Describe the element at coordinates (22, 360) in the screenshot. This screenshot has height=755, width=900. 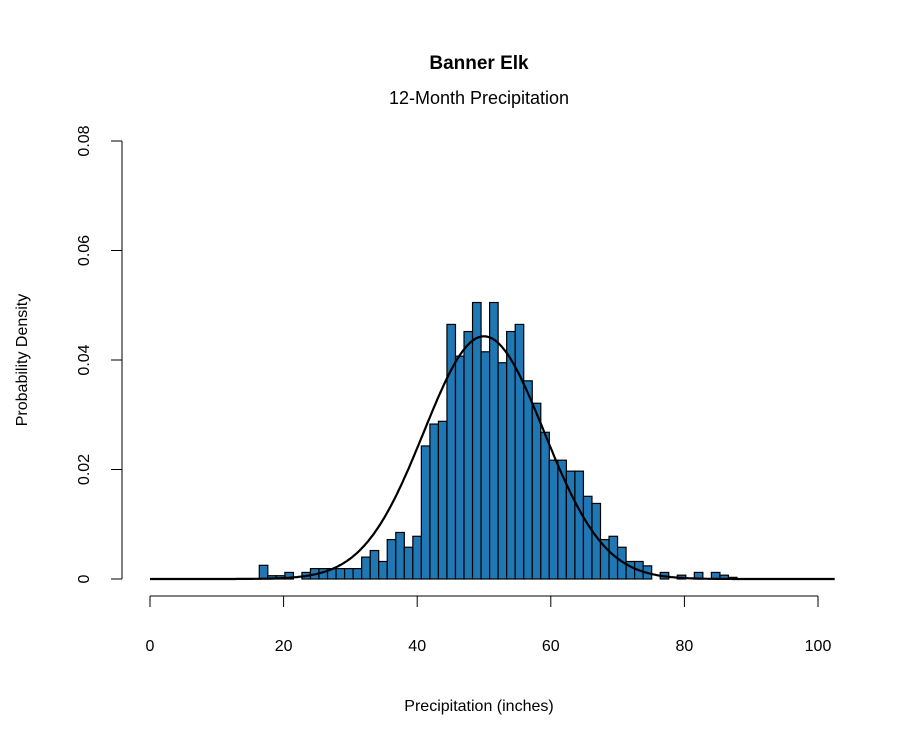
I see `y-axis-label: Probability Density` at that location.